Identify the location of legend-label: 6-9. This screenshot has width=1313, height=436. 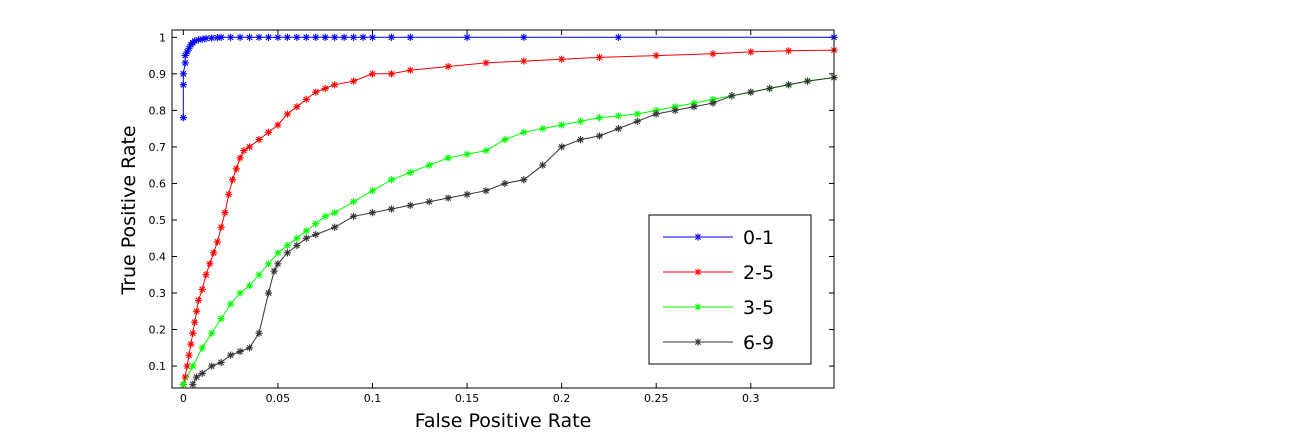
(758, 343).